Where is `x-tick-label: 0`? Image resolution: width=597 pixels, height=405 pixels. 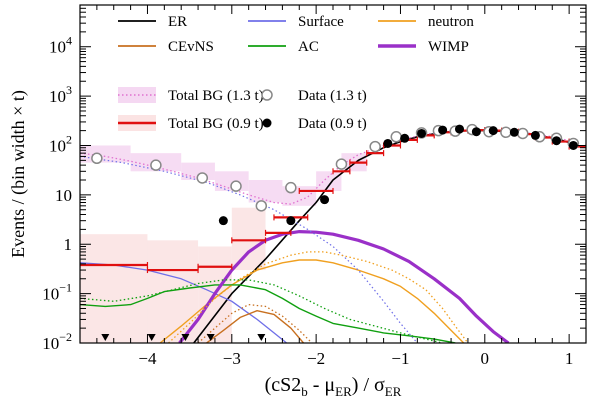
x-tick-label: 0 is located at coordinates (485, 358).